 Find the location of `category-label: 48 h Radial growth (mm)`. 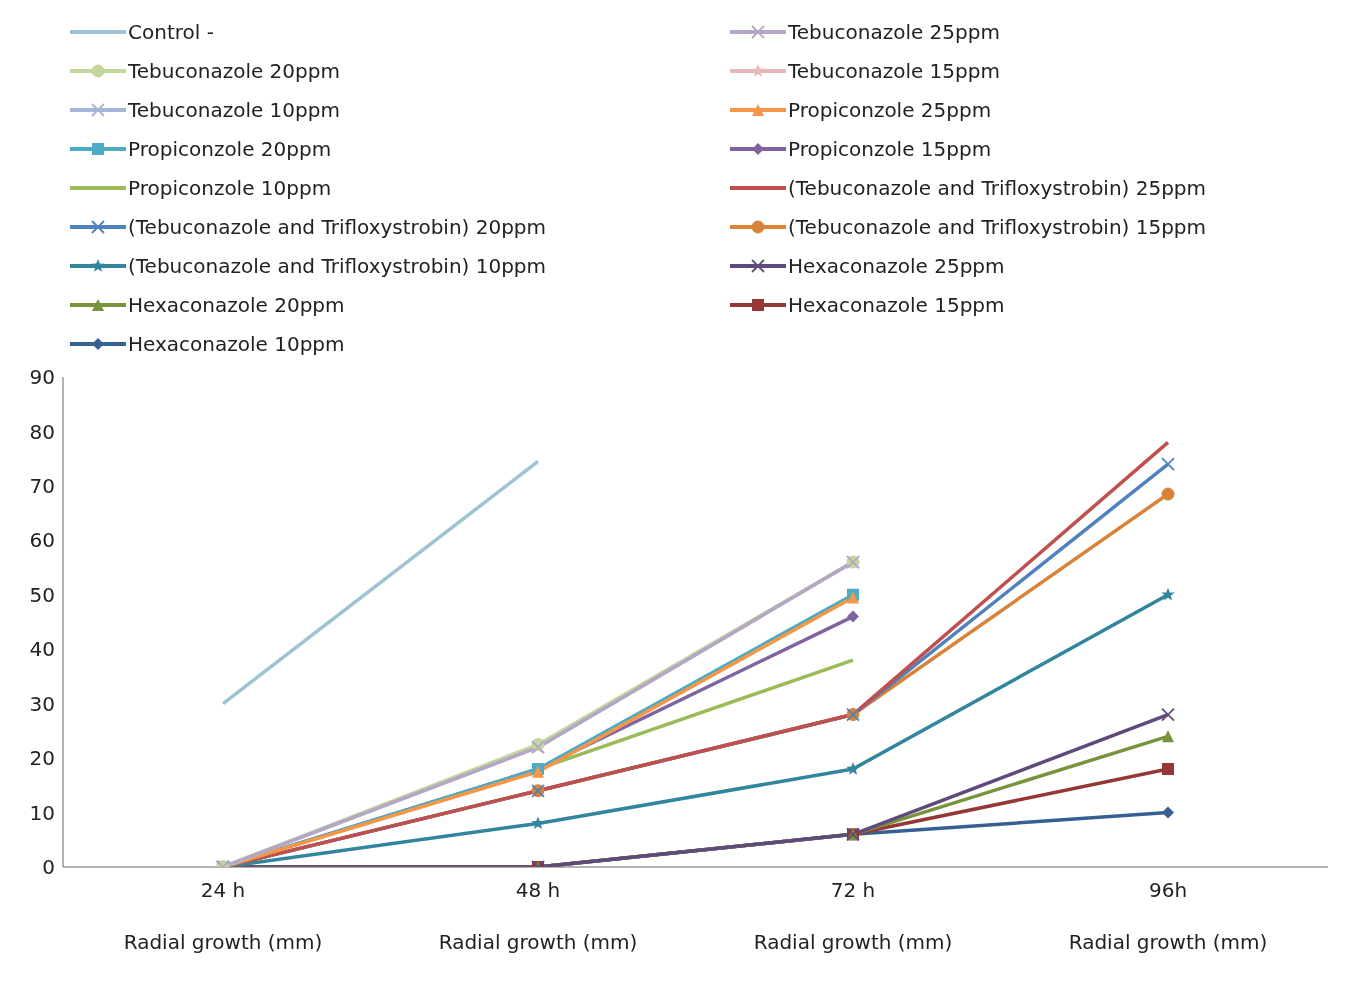

category-label: 48 h Radial growth (mm) is located at coordinates (538, 916).